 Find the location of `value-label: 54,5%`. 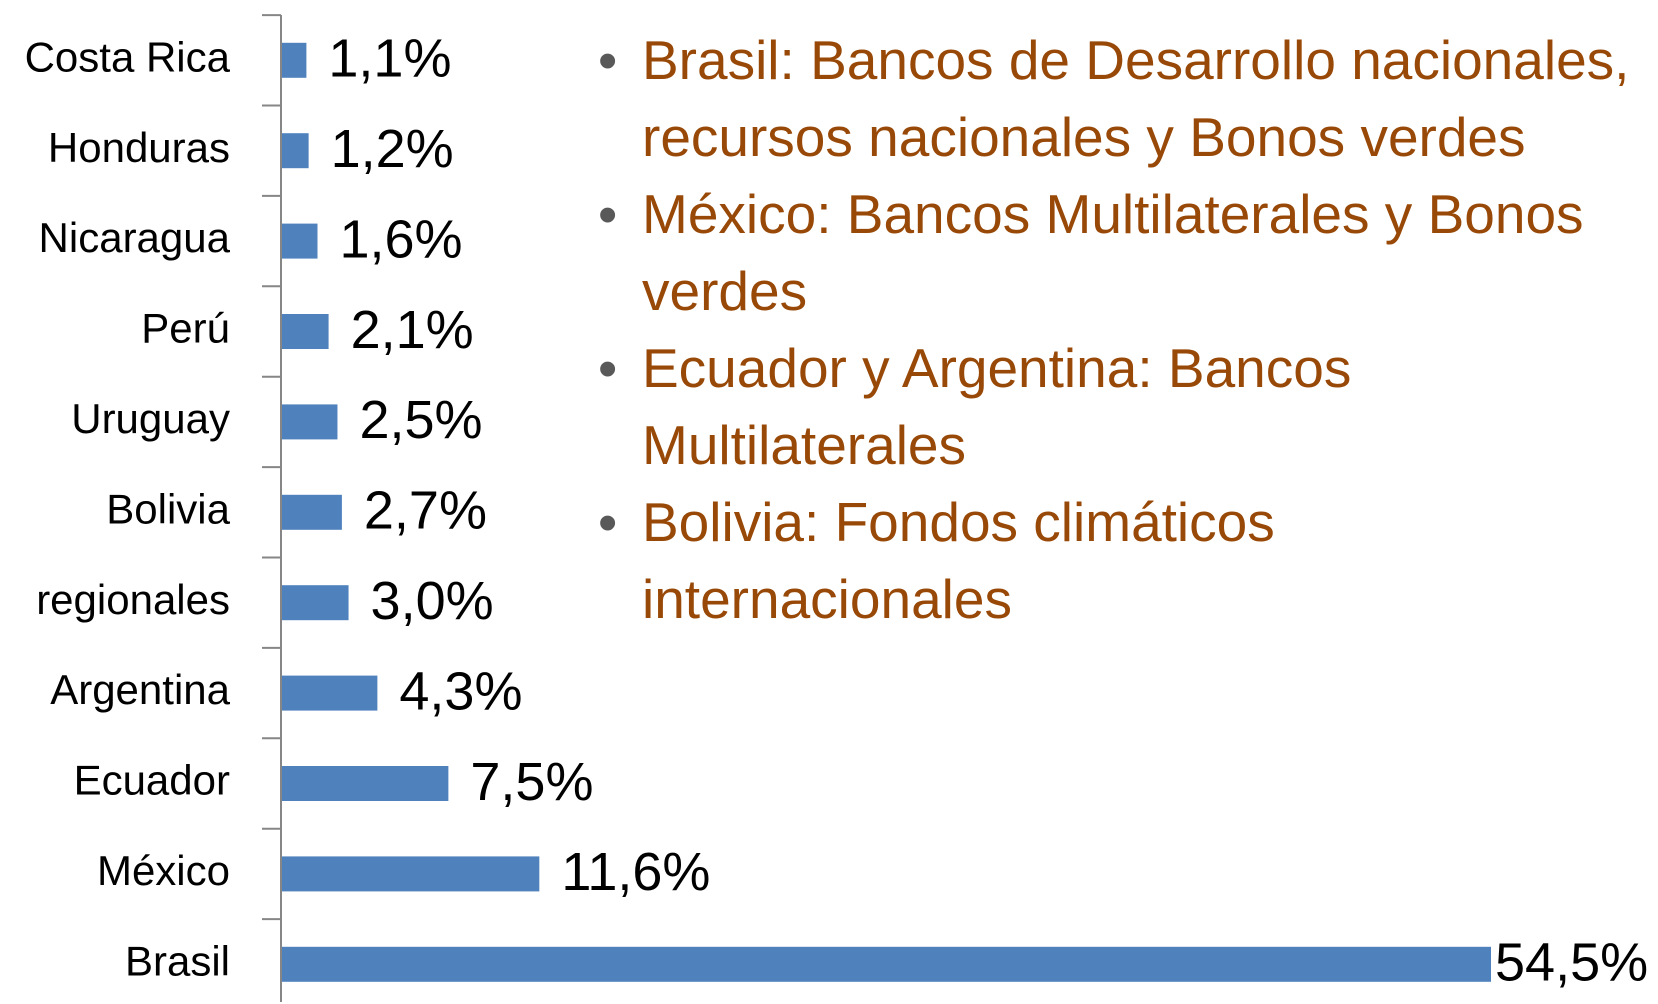

value-label: 54,5% is located at coordinates (1571, 963).